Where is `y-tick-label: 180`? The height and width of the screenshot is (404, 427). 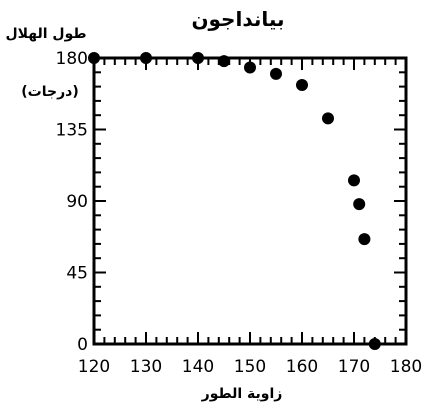
y-tick-label: 180 is located at coordinates (72, 59).